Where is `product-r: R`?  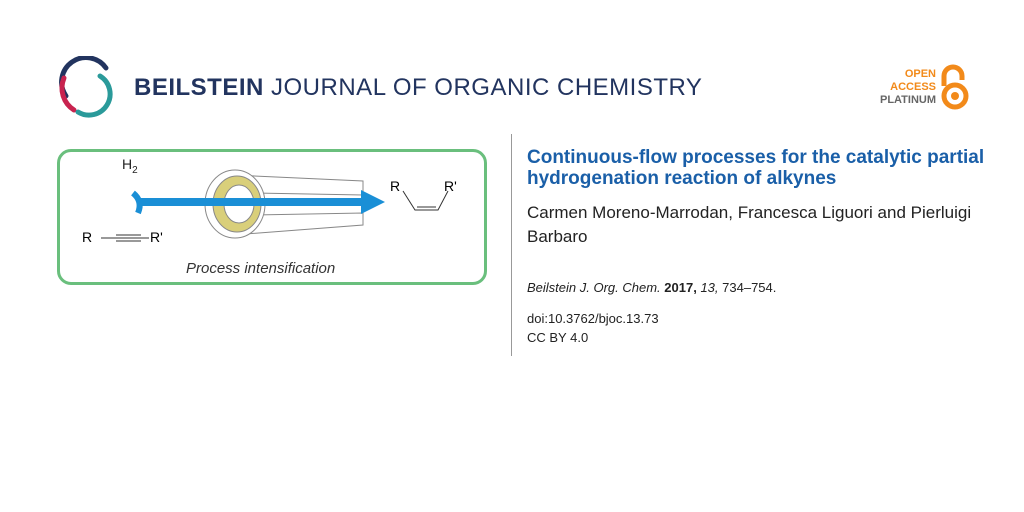
product-r: R is located at coordinates (395, 186).